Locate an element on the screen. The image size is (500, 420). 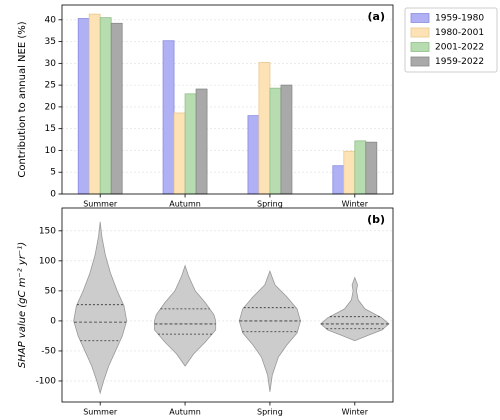
legend-label: 2001-2022 is located at coordinates (459, 48).